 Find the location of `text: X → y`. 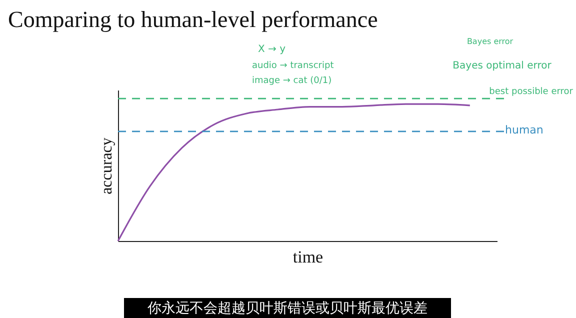

text: X → y is located at coordinates (272, 49).